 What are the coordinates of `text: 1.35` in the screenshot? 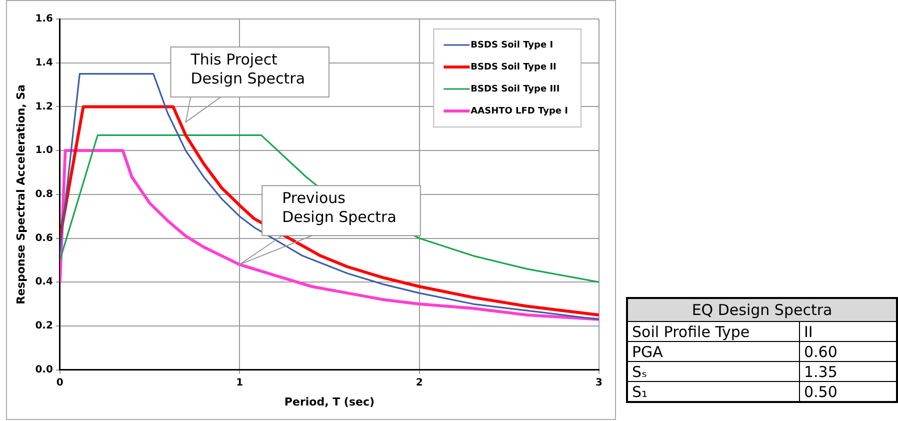 It's located at (848, 372).